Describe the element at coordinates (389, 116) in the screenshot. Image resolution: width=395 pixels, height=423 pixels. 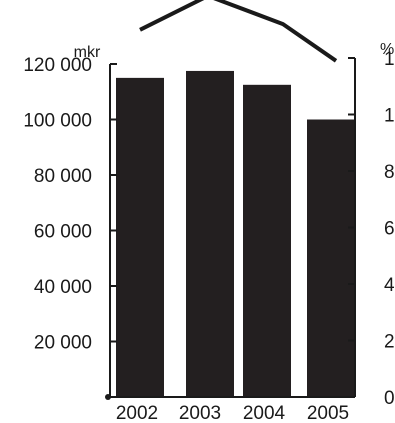
I see `right-tick-label: 10` at that location.